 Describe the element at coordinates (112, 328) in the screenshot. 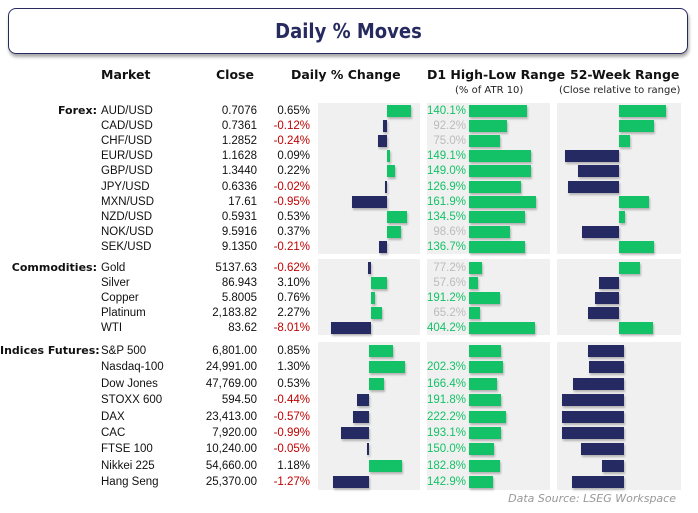

I see `market-name: WTI` at that location.